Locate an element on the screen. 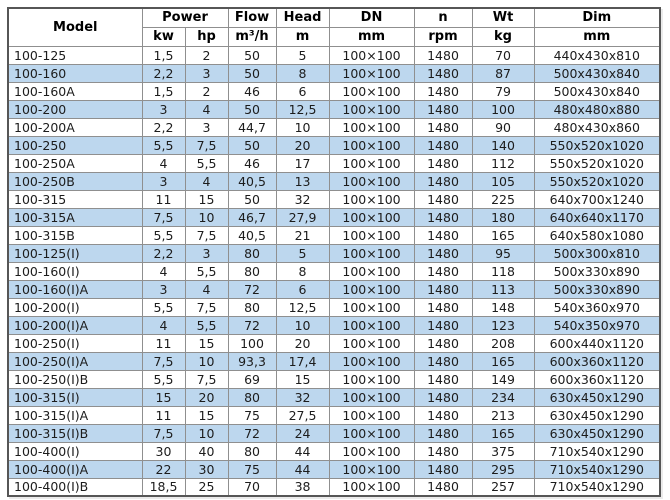 This screenshot has height=500, width=670. dimensions-cell: 640x640x1170 is located at coordinates (597, 217).